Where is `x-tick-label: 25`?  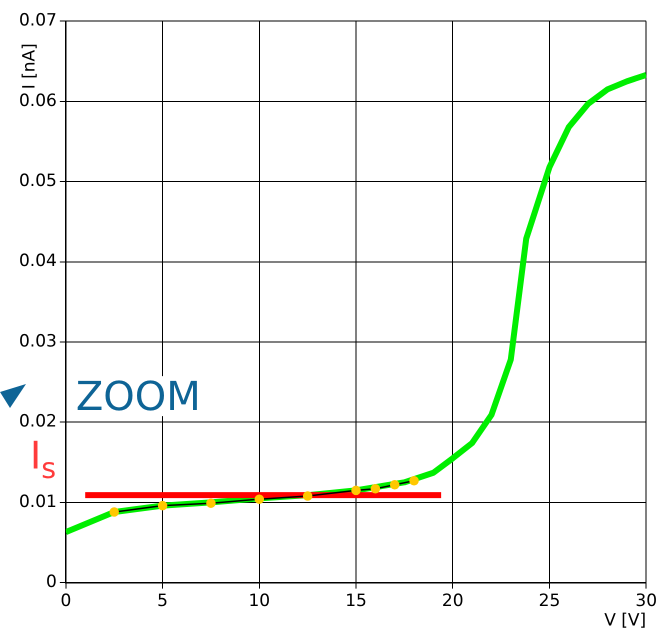
x-tick-label: 25 is located at coordinates (549, 601).